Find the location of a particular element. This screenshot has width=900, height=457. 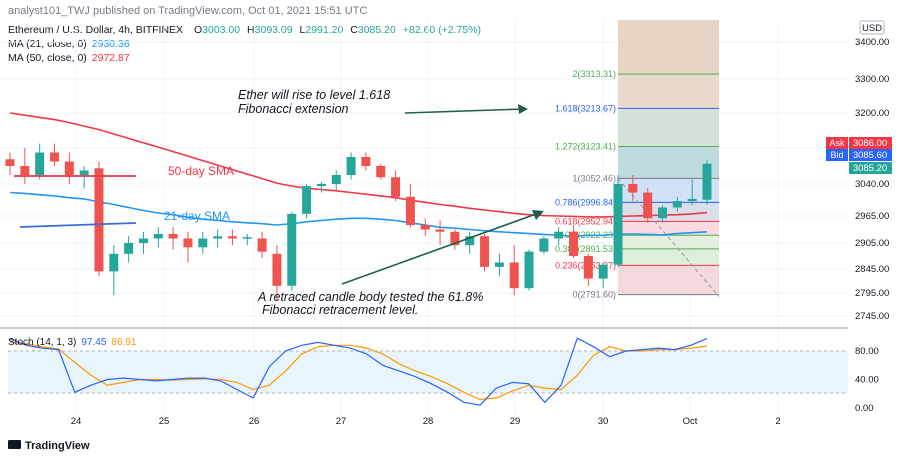

stoch-legend: Stoch (14, 1, 3) 97.45 86.91 is located at coordinates (72, 342).